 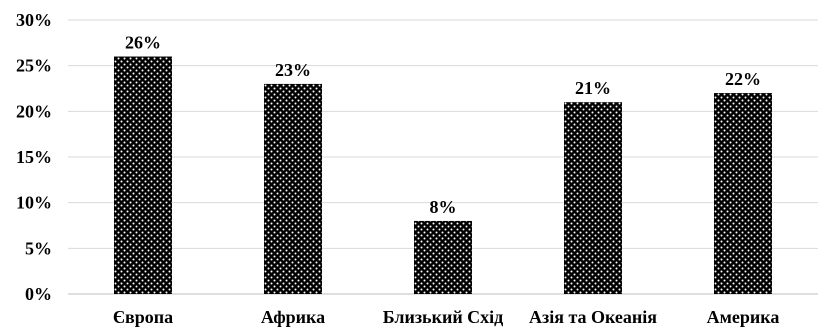 I want to click on data-label: 23%, so click(x=293, y=70).